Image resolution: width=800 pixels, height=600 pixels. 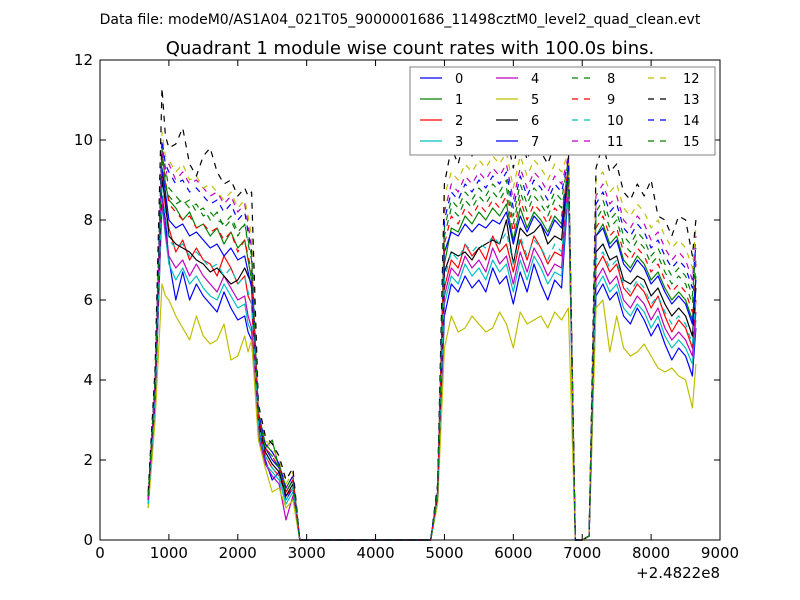 I want to click on x-tick-label: 7000, so click(x=582, y=553).